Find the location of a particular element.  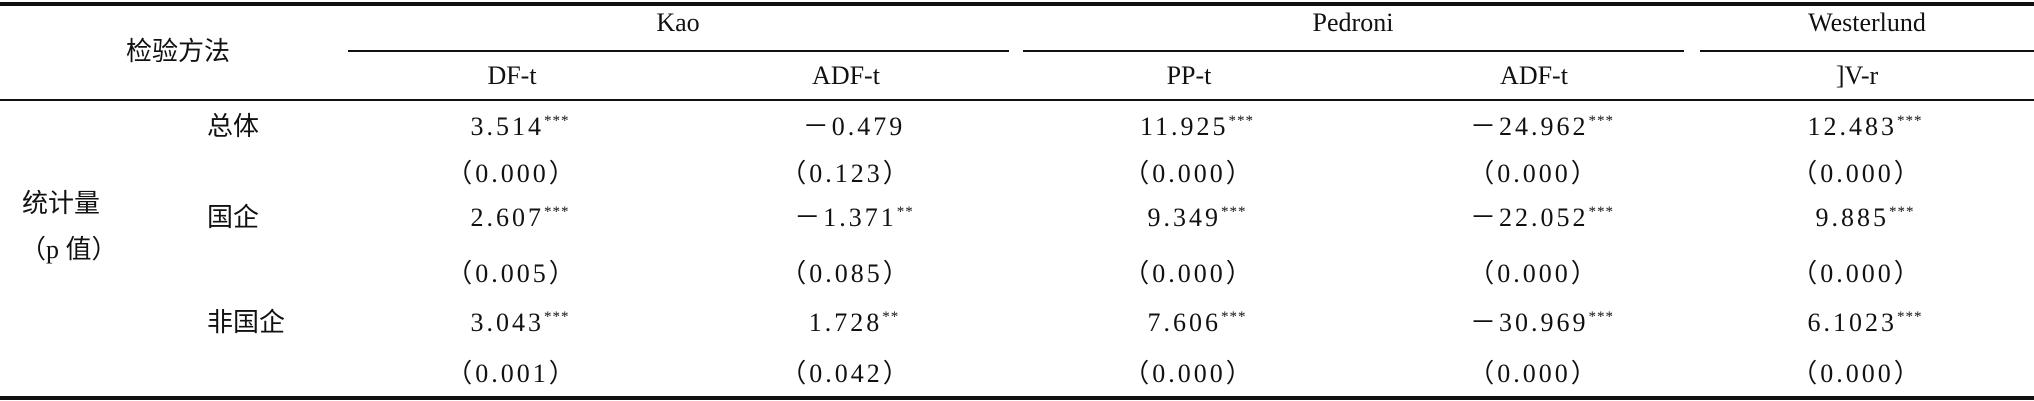

value: －30.969 is located at coordinates (1529, 322).